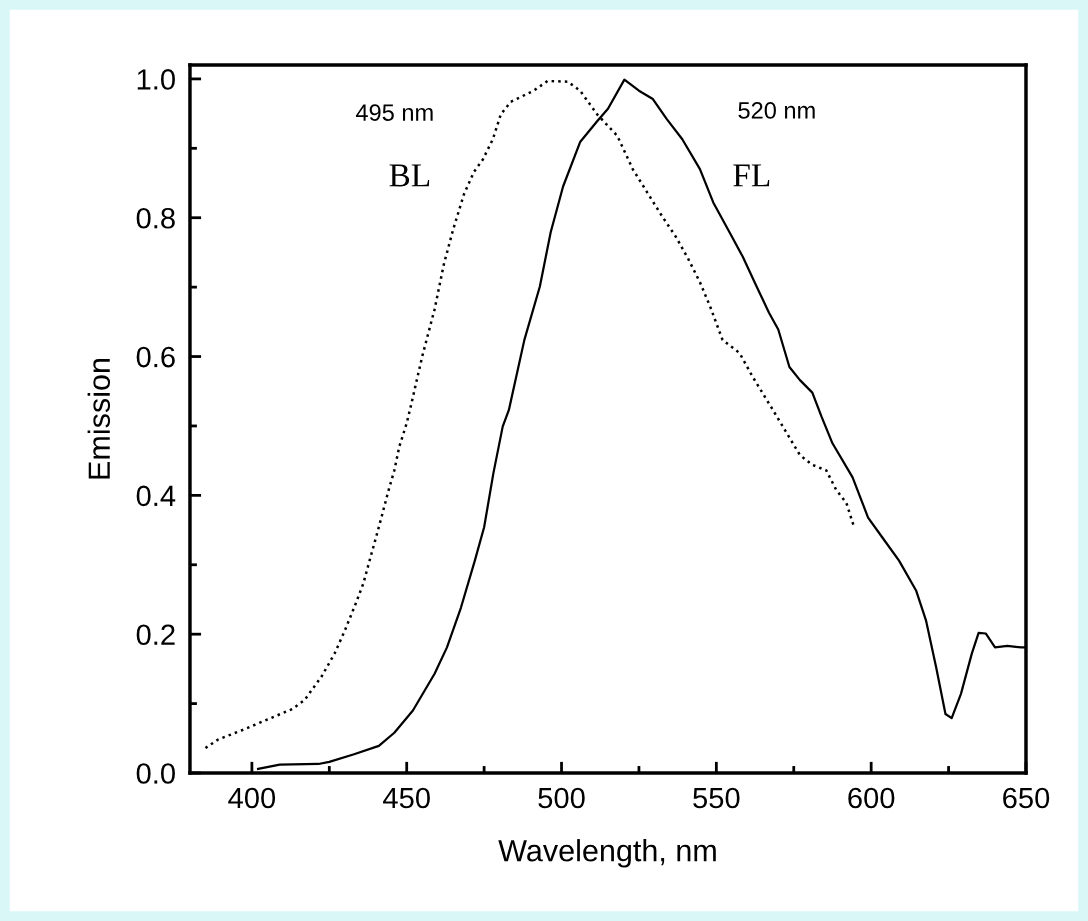 This screenshot has width=1088, height=921. What do you see at coordinates (155, 635) in the screenshot?
I see `y-tick-label: 0.2` at bounding box center [155, 635].